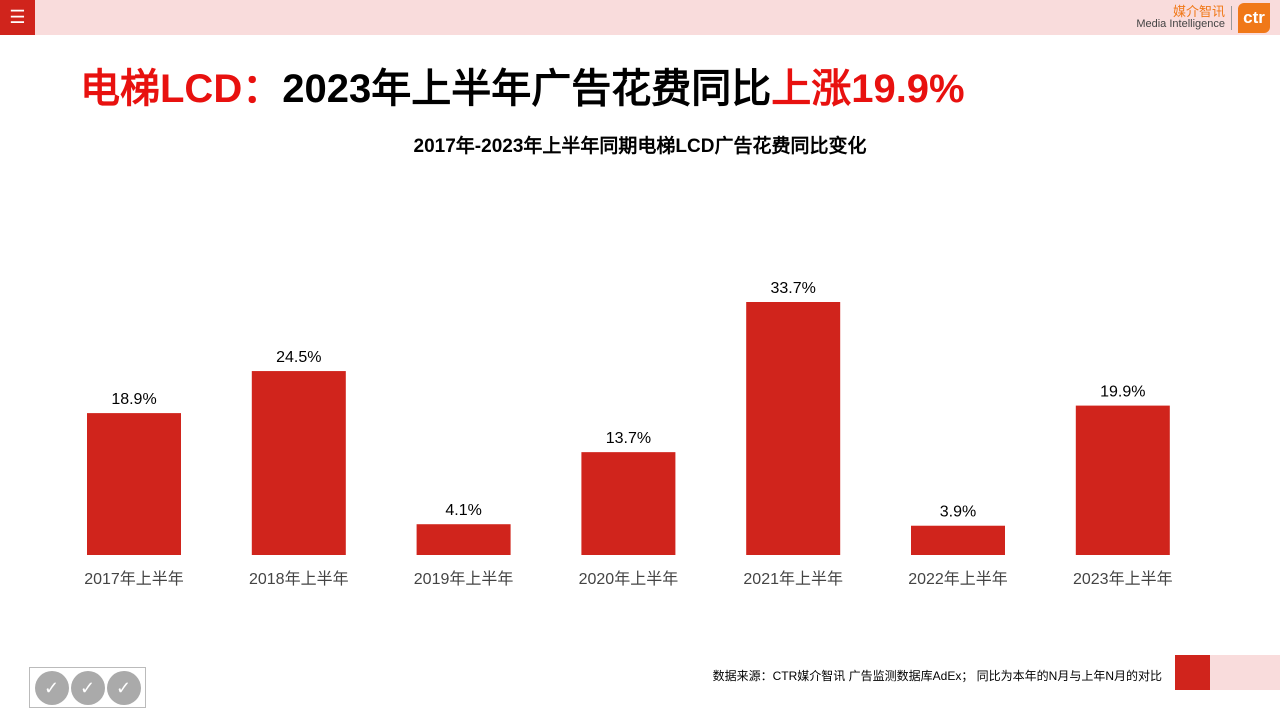  I want to click on category-label: 2022年上半年, so click(958, 579).